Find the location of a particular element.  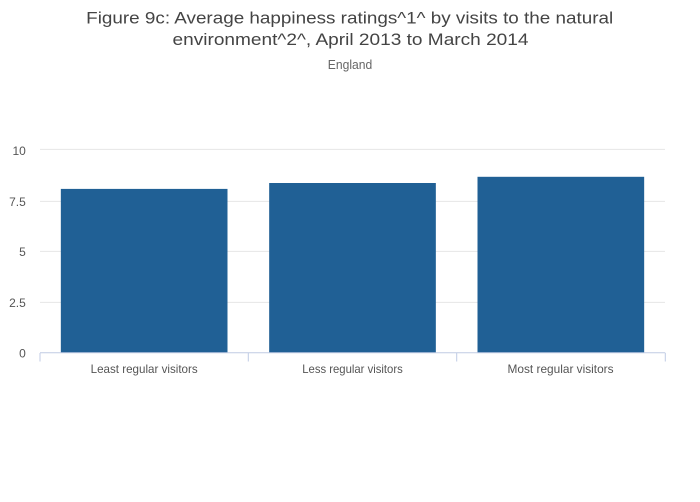

svg-text: 2.5 is located at coordinates (17, 303).